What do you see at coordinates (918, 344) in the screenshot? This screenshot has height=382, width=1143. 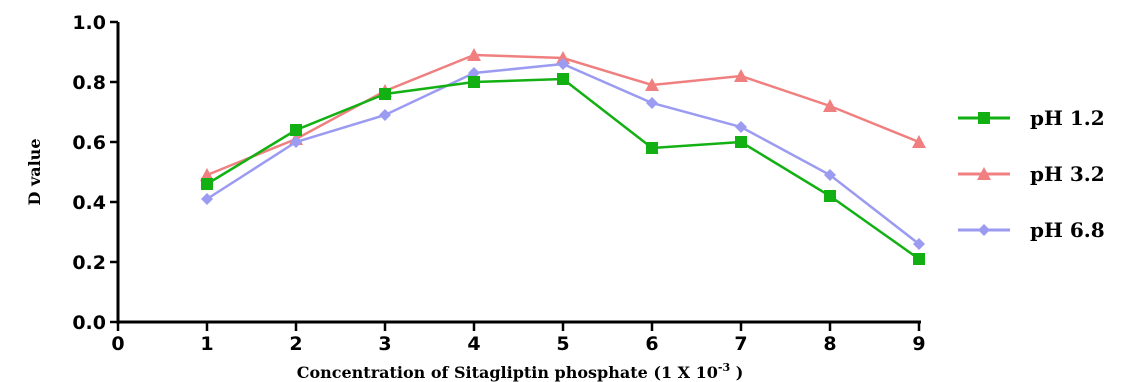 I see `x-tick-label: 9` at bounding box center [918, 344].